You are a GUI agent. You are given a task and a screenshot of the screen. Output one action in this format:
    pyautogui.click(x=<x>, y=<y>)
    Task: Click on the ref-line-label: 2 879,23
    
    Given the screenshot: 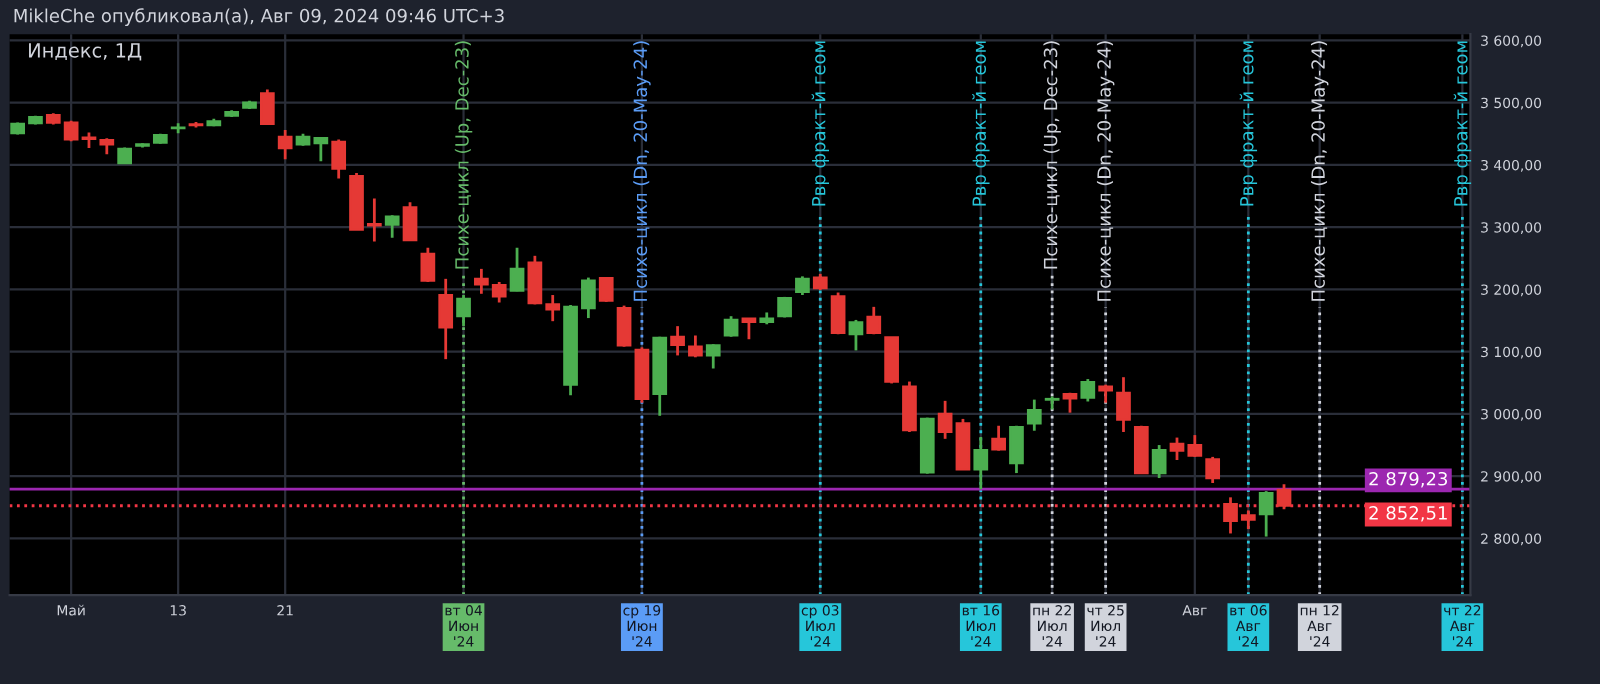 What is the action you would take?
    pyautogui.click(x=1408, y=479)
    